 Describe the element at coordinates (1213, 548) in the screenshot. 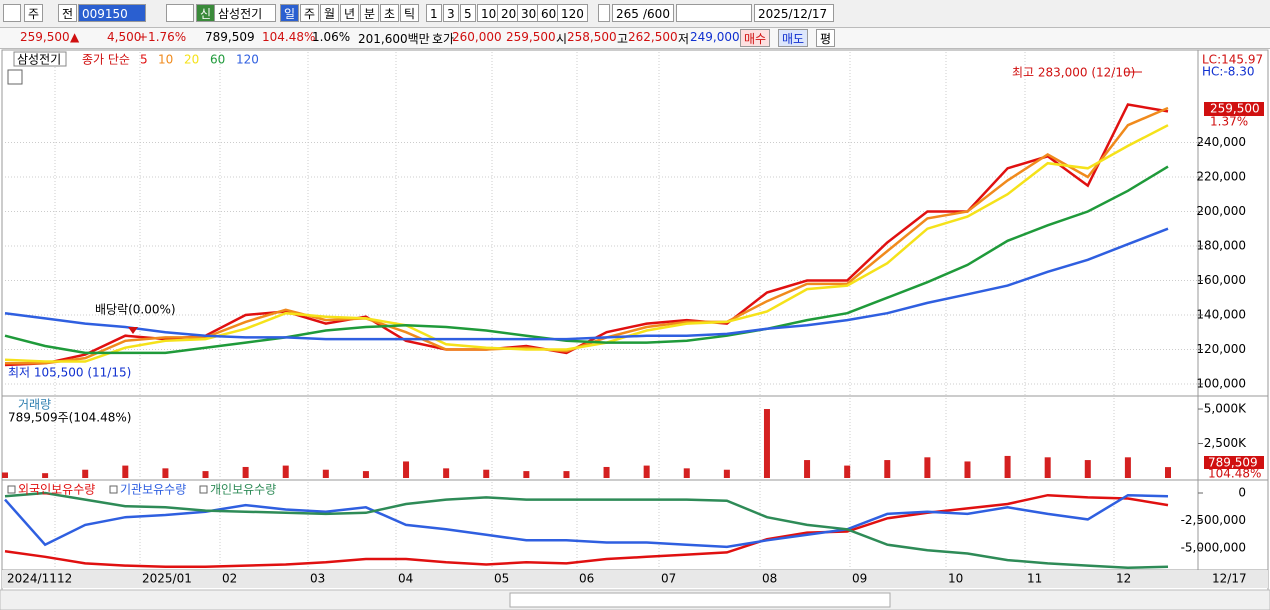

I see `y-tick-label: -5,000,000` at that location.